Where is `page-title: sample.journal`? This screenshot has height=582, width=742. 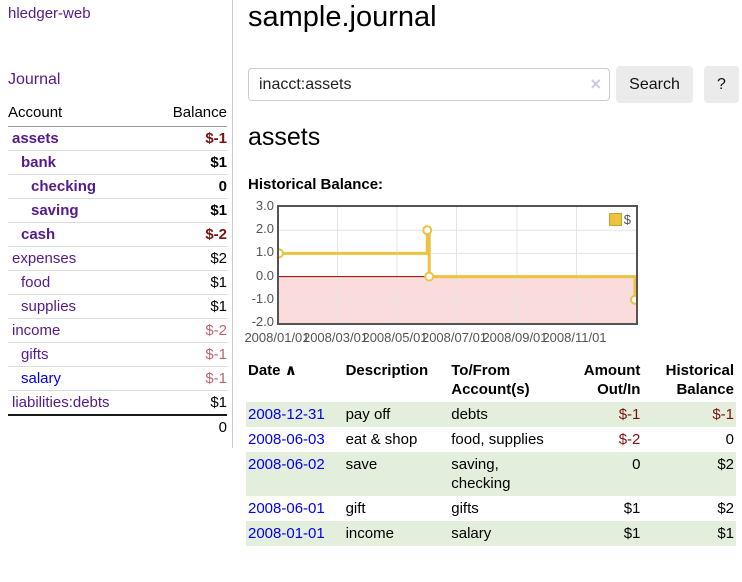
page-title: sample.journal is located at coordinates (342, 17).